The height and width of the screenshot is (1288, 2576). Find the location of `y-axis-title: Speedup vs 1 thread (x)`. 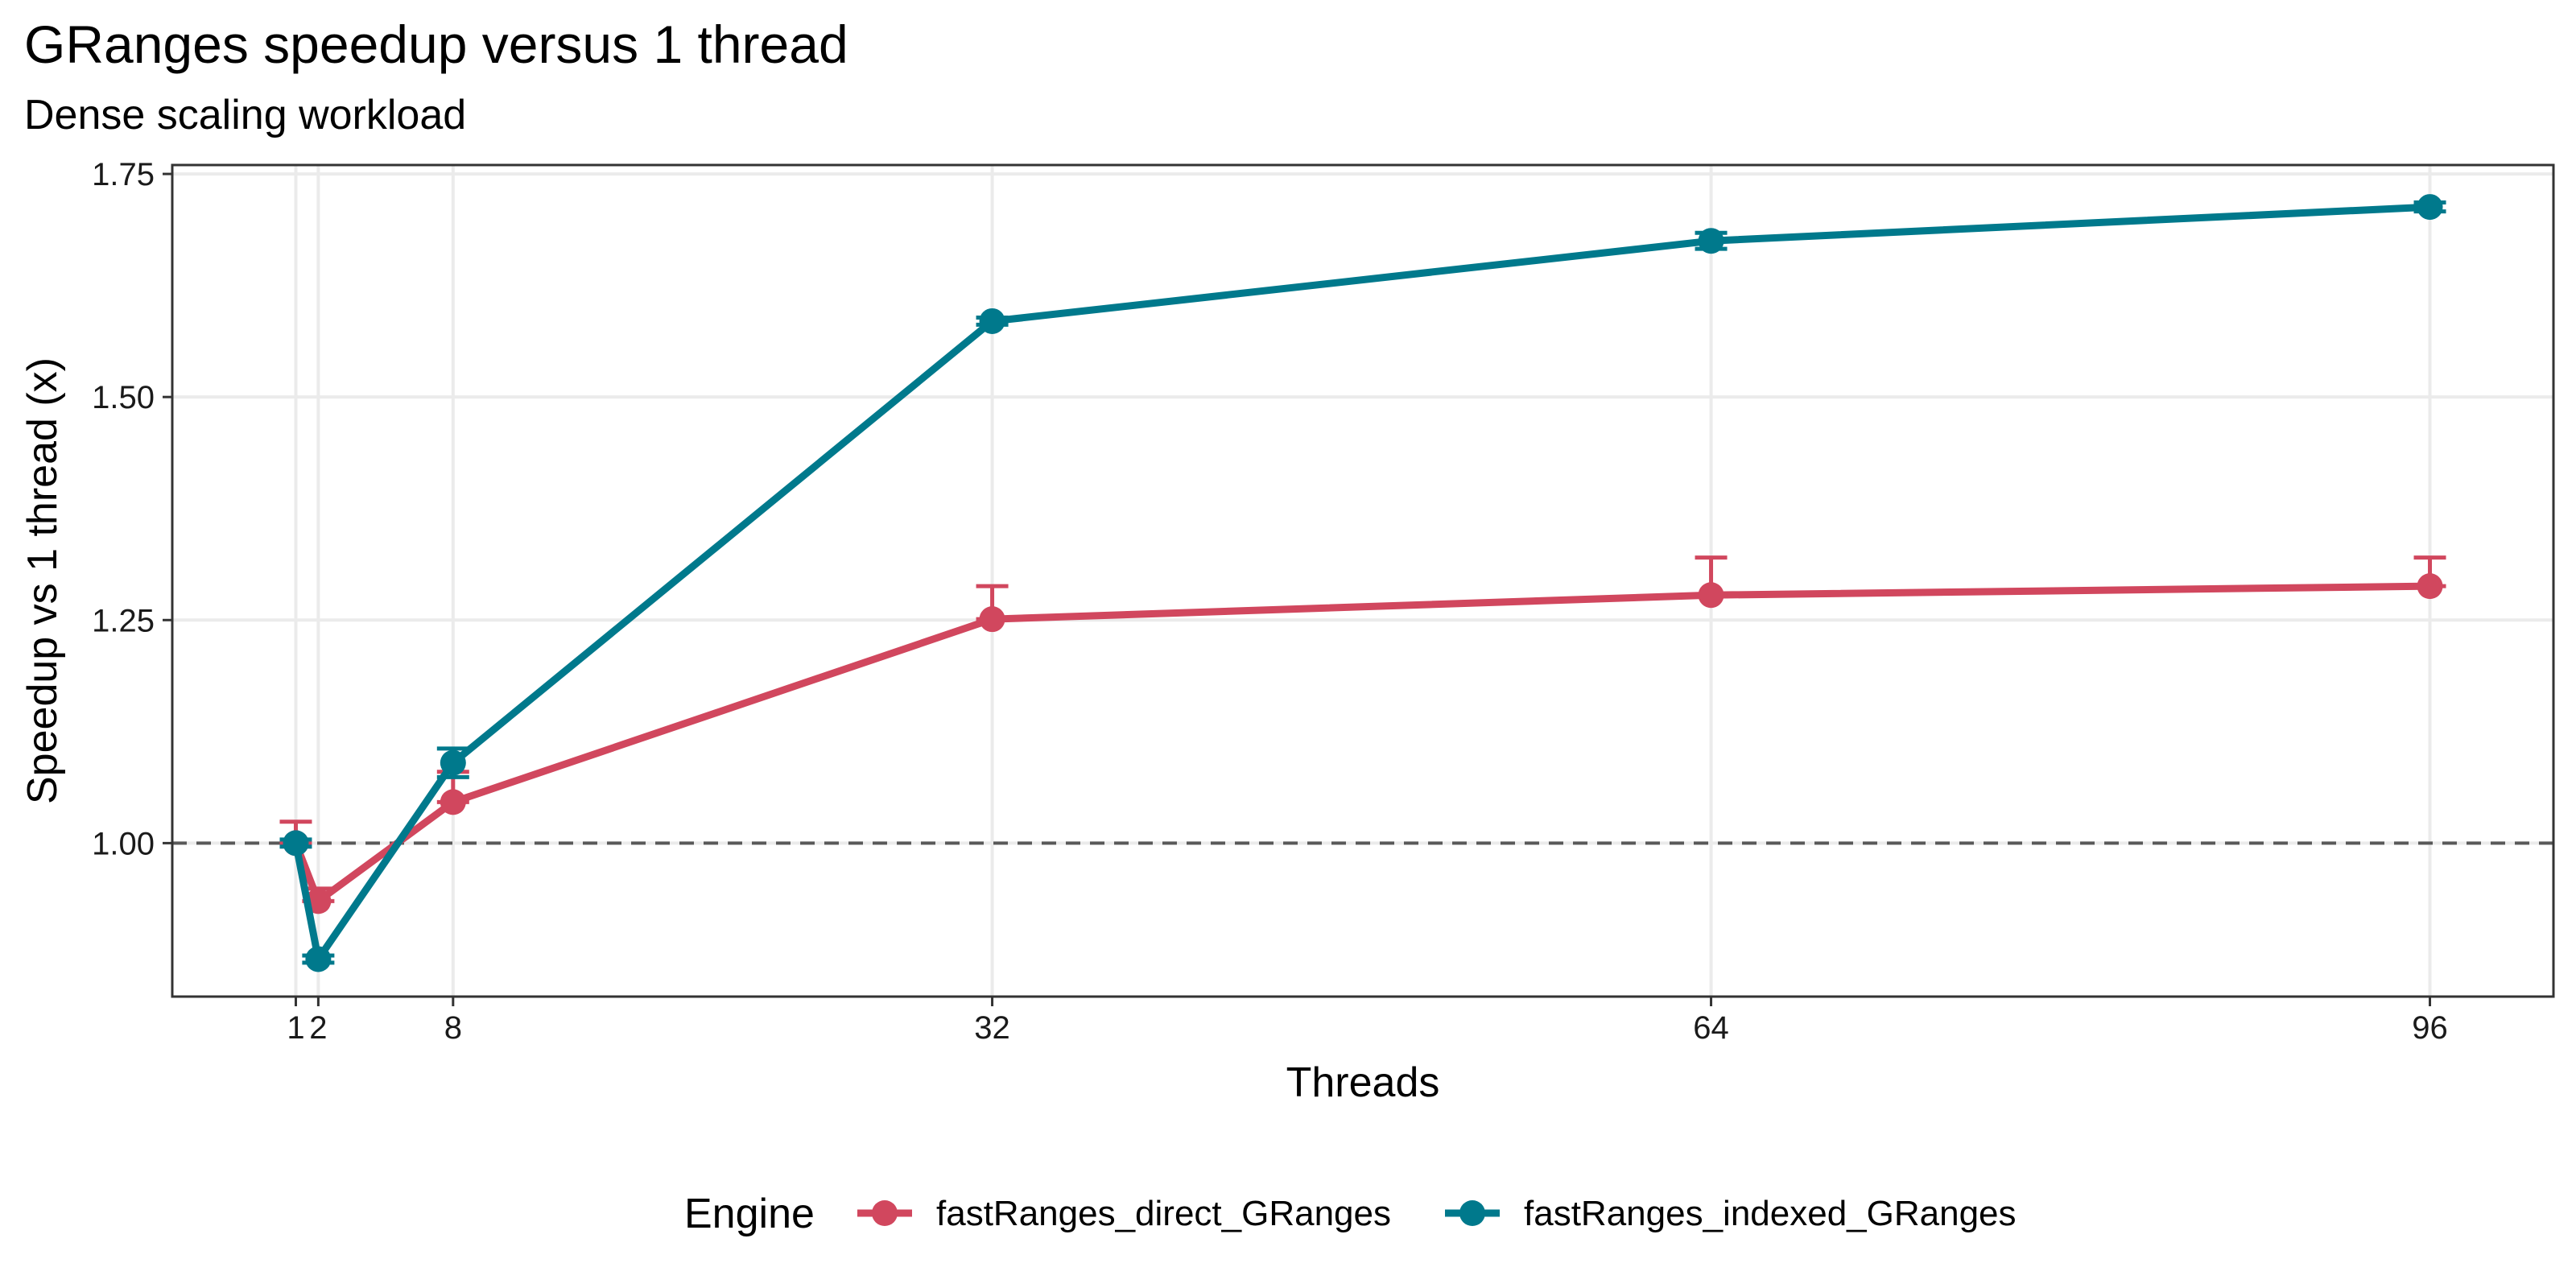

y-axis-title: Speedup vs 1 thread (x) is located at coordinates (42, 580).